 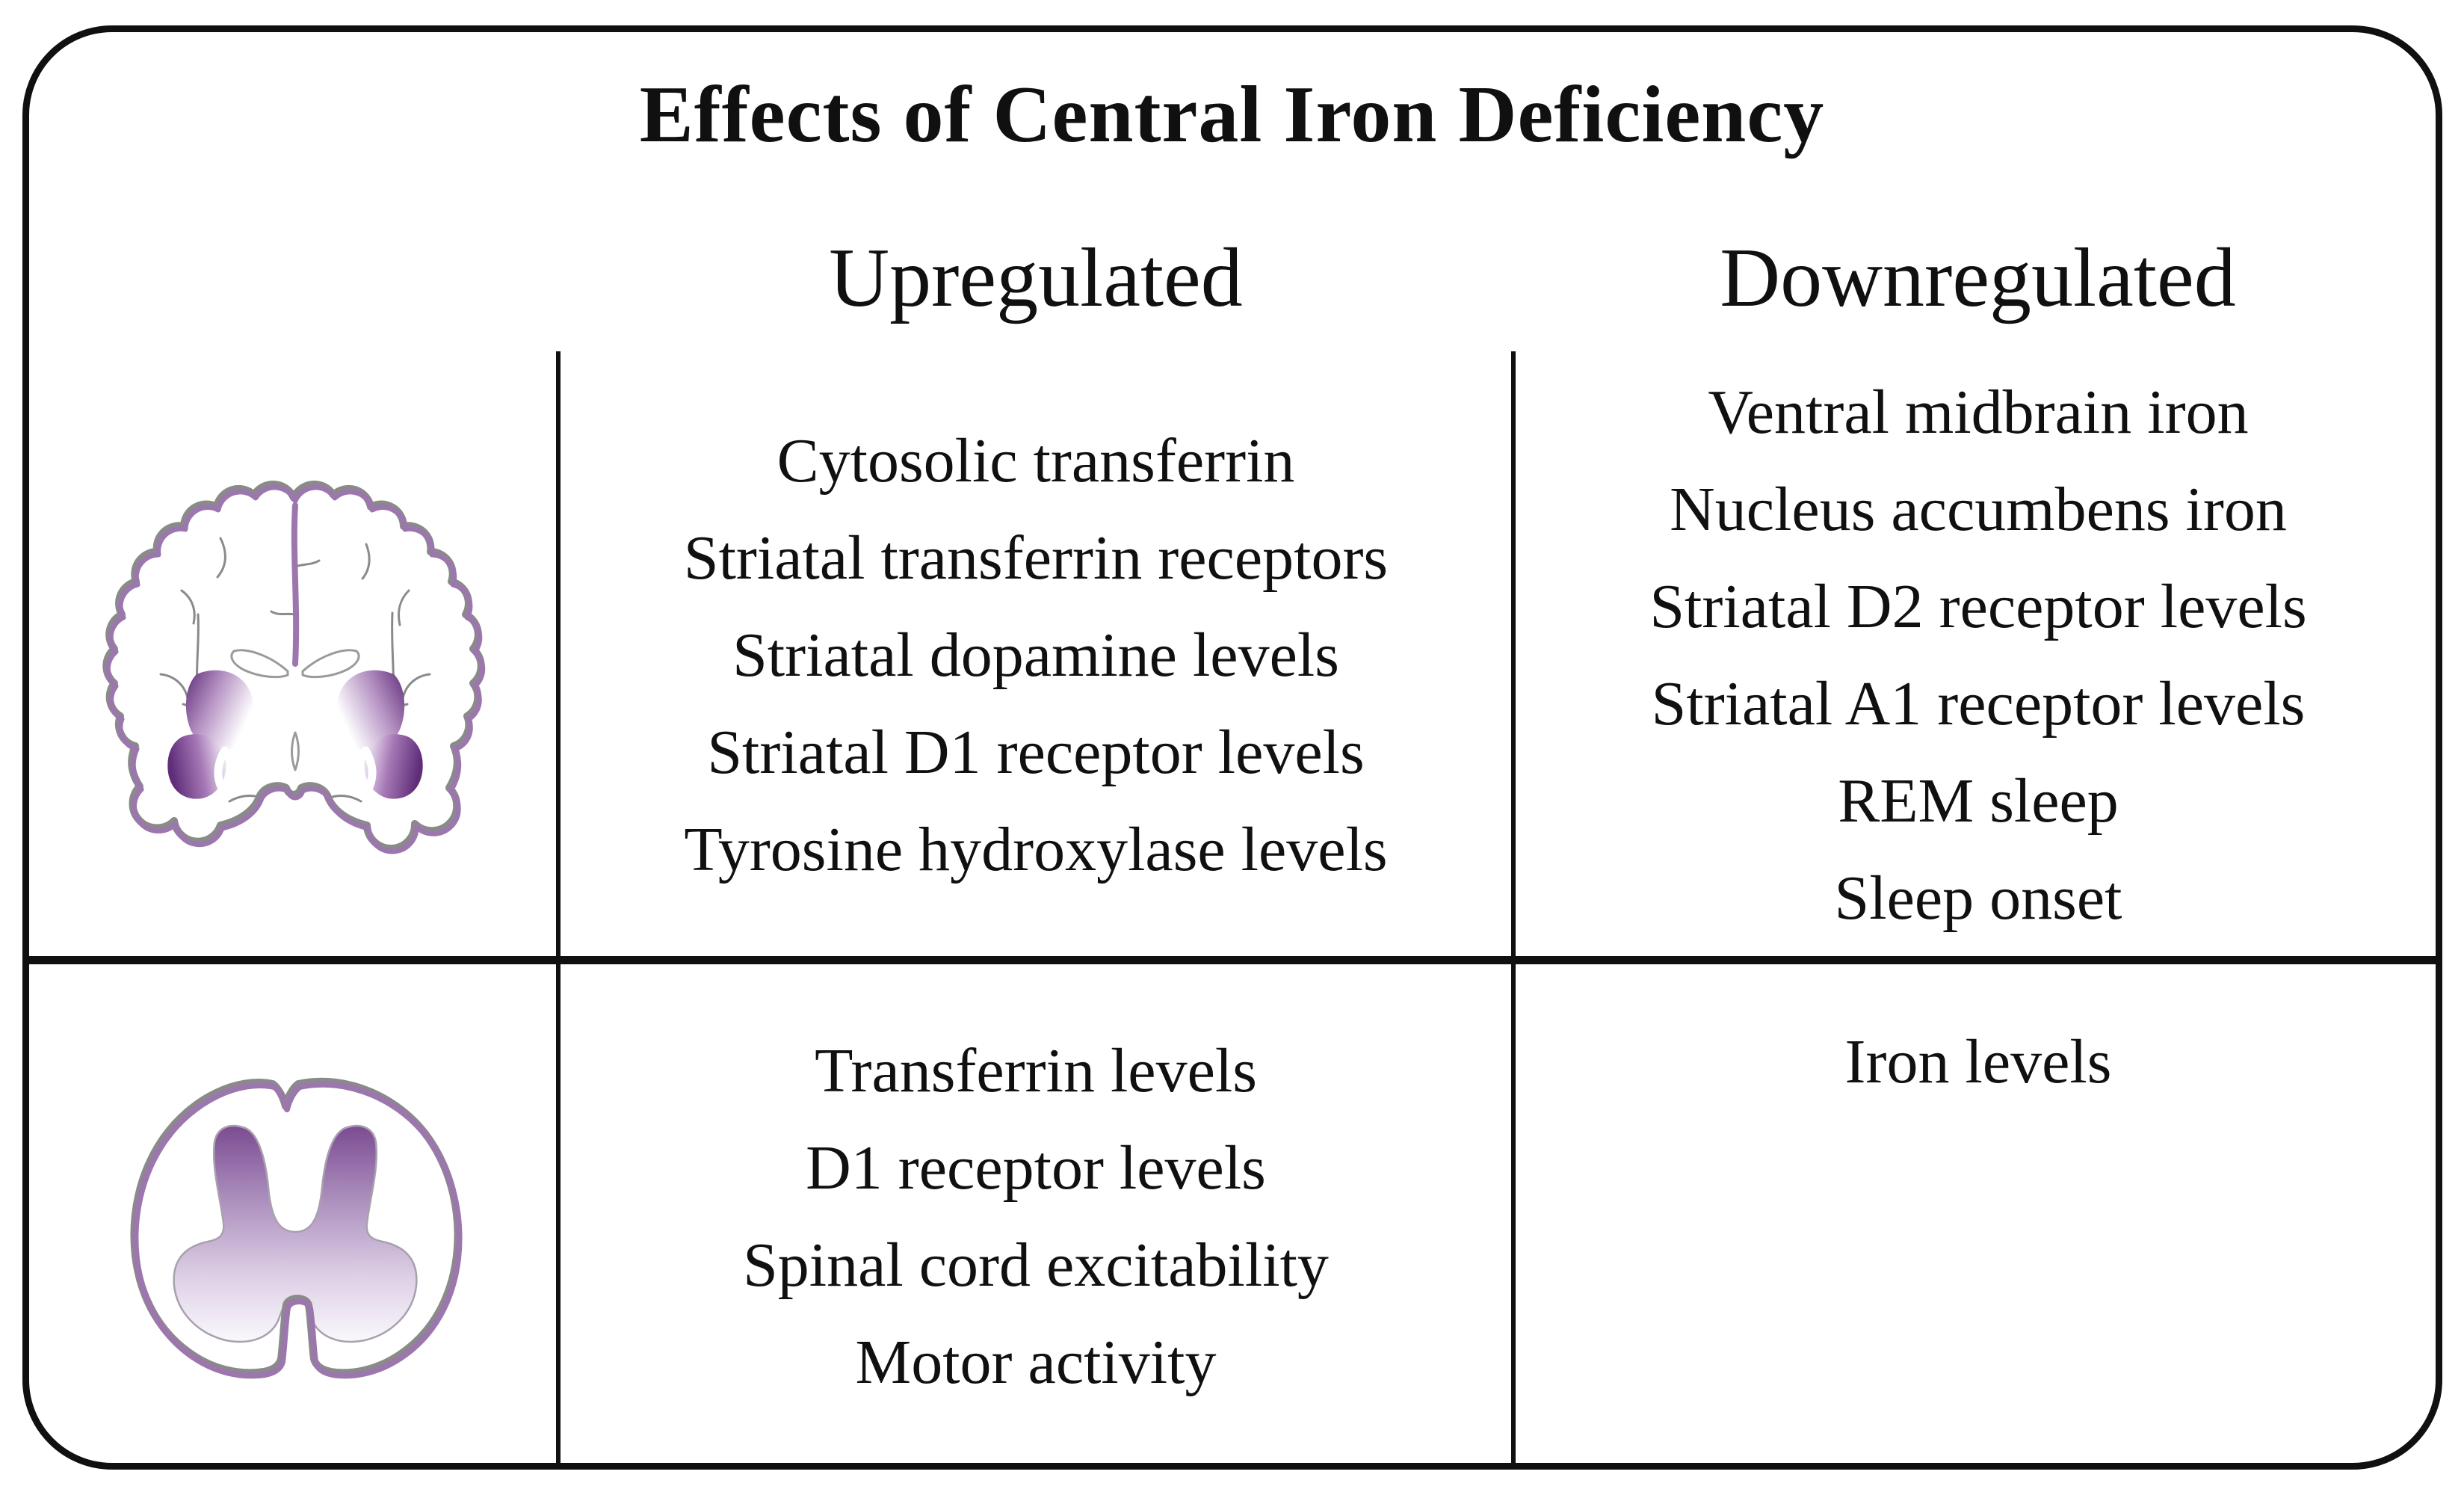 I want to click on brain-striatum-shading, so click(x=295, y=734).